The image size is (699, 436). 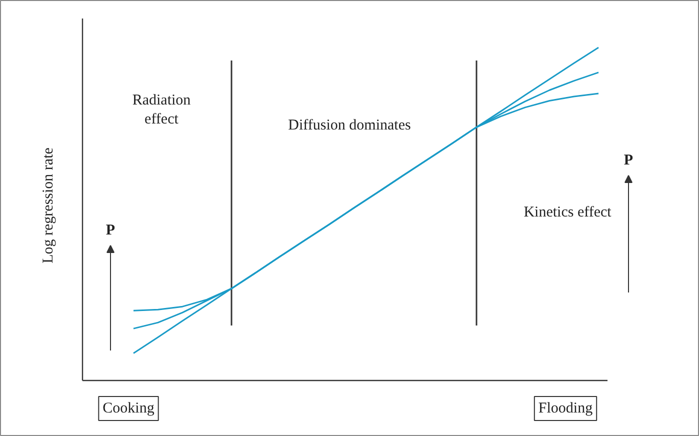 I want to click on text: Flooding, so click(x=566, y=408).